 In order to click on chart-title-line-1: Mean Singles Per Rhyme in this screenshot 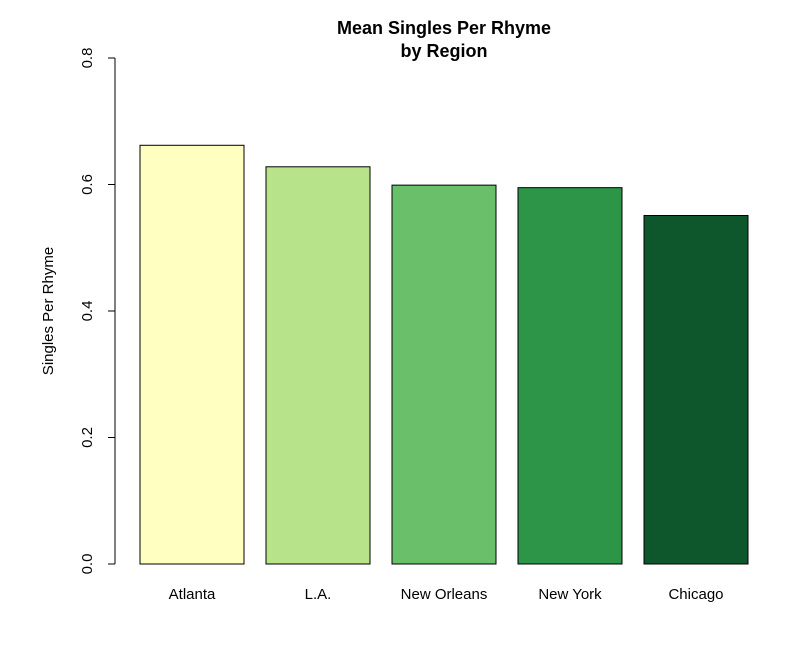, I will do `click(444, 28)`.